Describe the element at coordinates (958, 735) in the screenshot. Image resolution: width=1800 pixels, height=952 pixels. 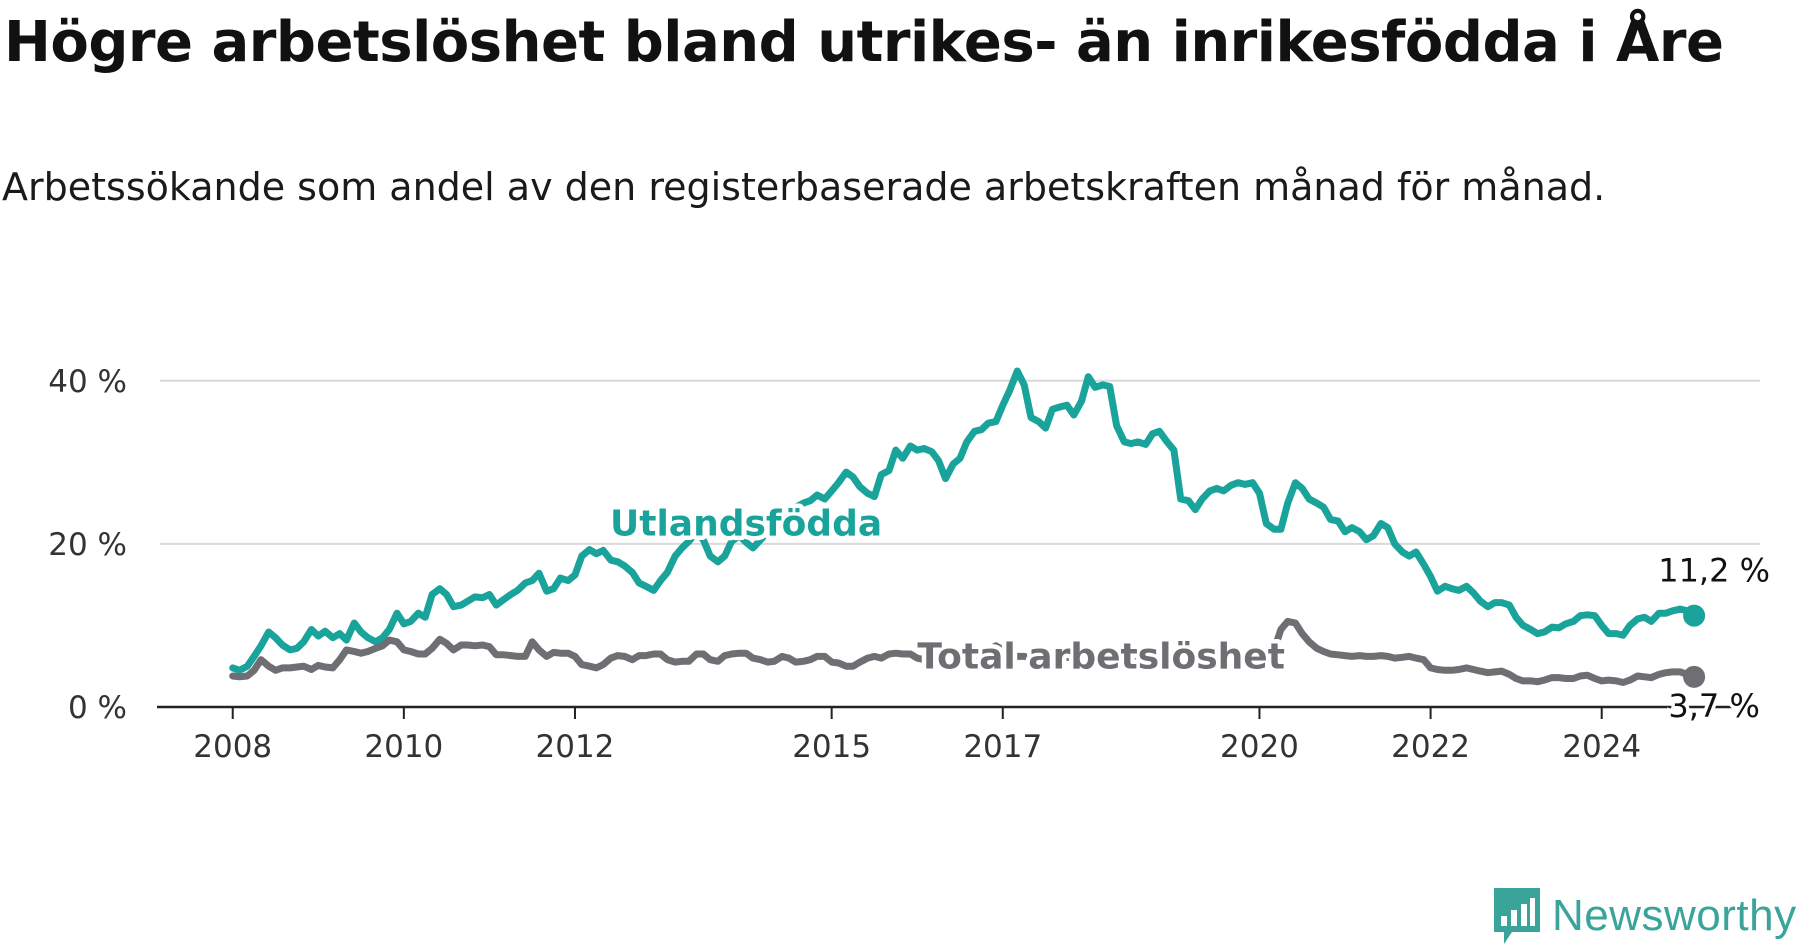
I see `x-axis: 2008 2010 2012 2015 2017 2020 2022 2024` at that location.